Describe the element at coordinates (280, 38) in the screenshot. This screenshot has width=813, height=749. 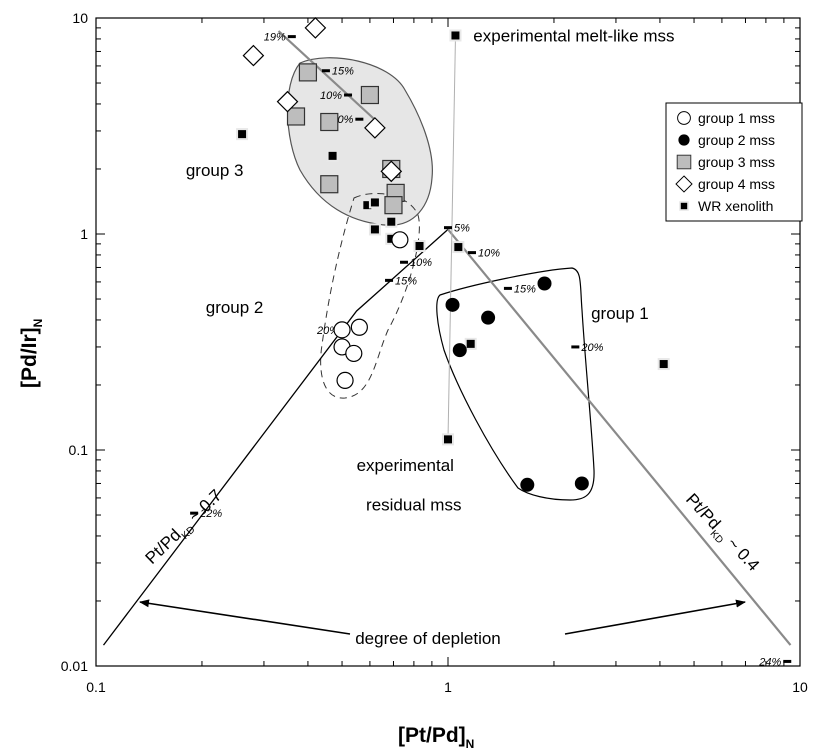
I see `percent-mark: 19%` at that location.